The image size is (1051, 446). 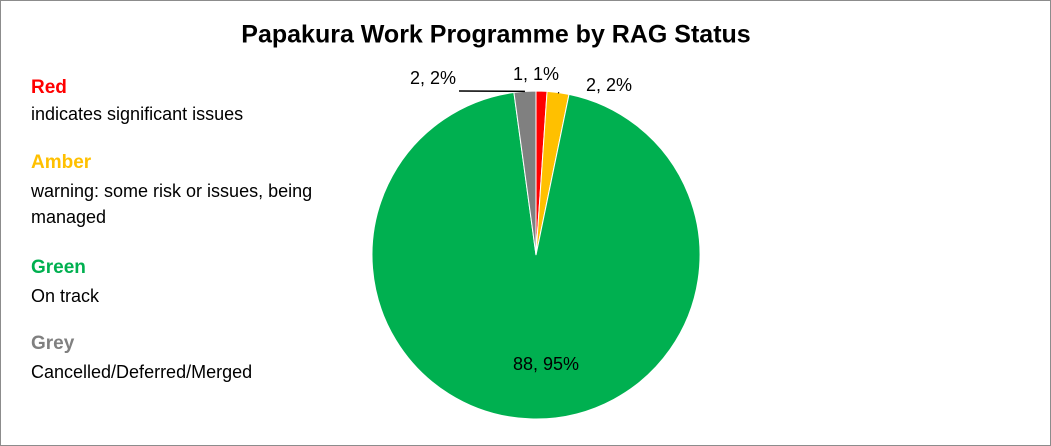 What do you see at coordinates (49, 87) in the screenshot?
I see `legend-name: Red` at bounding box center [49, 87].